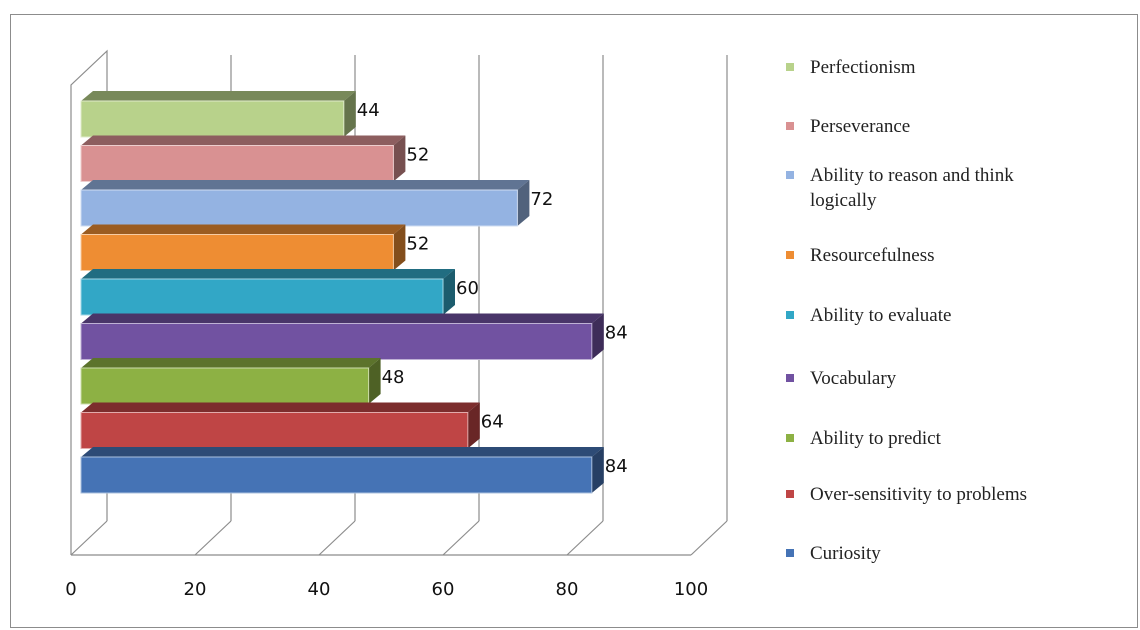 The width and height of the screenshot is (1140, 630). I want to click on legend-label: Perseverance, so click(860, 126).